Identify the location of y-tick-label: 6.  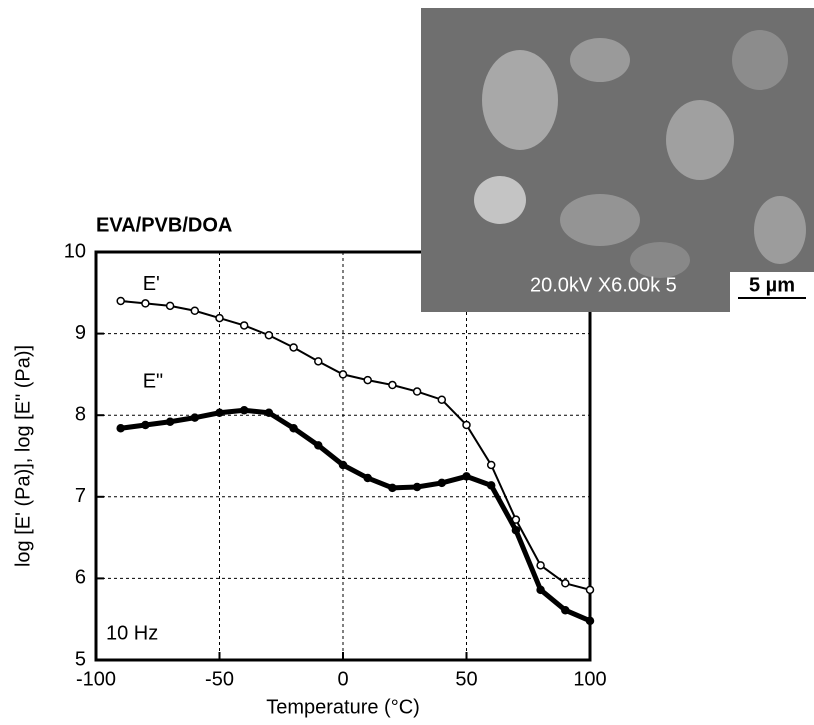
(80, 578).